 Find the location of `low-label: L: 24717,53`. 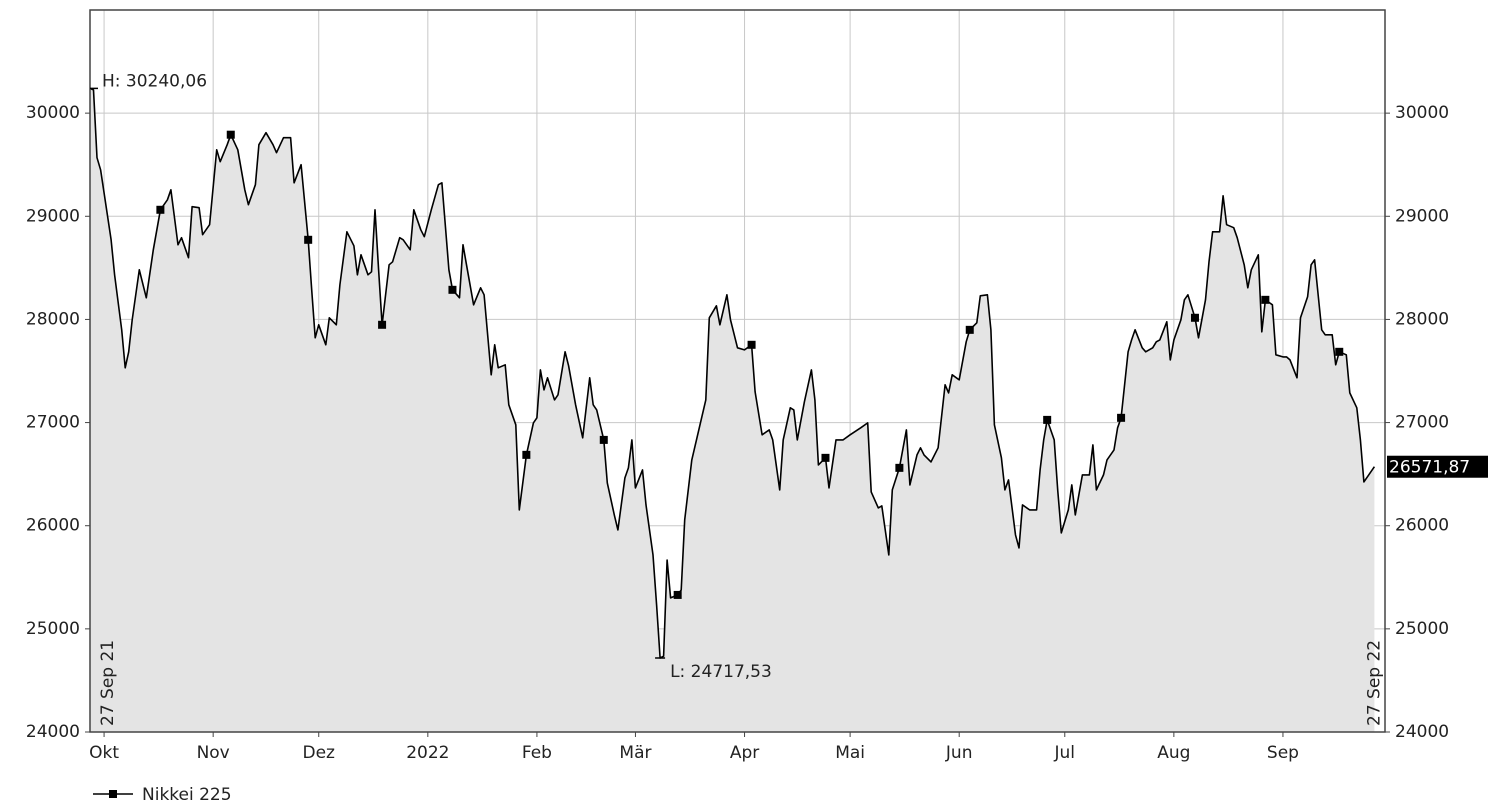

low-label: L: 24717,53 is located at coordinates (721, 672).